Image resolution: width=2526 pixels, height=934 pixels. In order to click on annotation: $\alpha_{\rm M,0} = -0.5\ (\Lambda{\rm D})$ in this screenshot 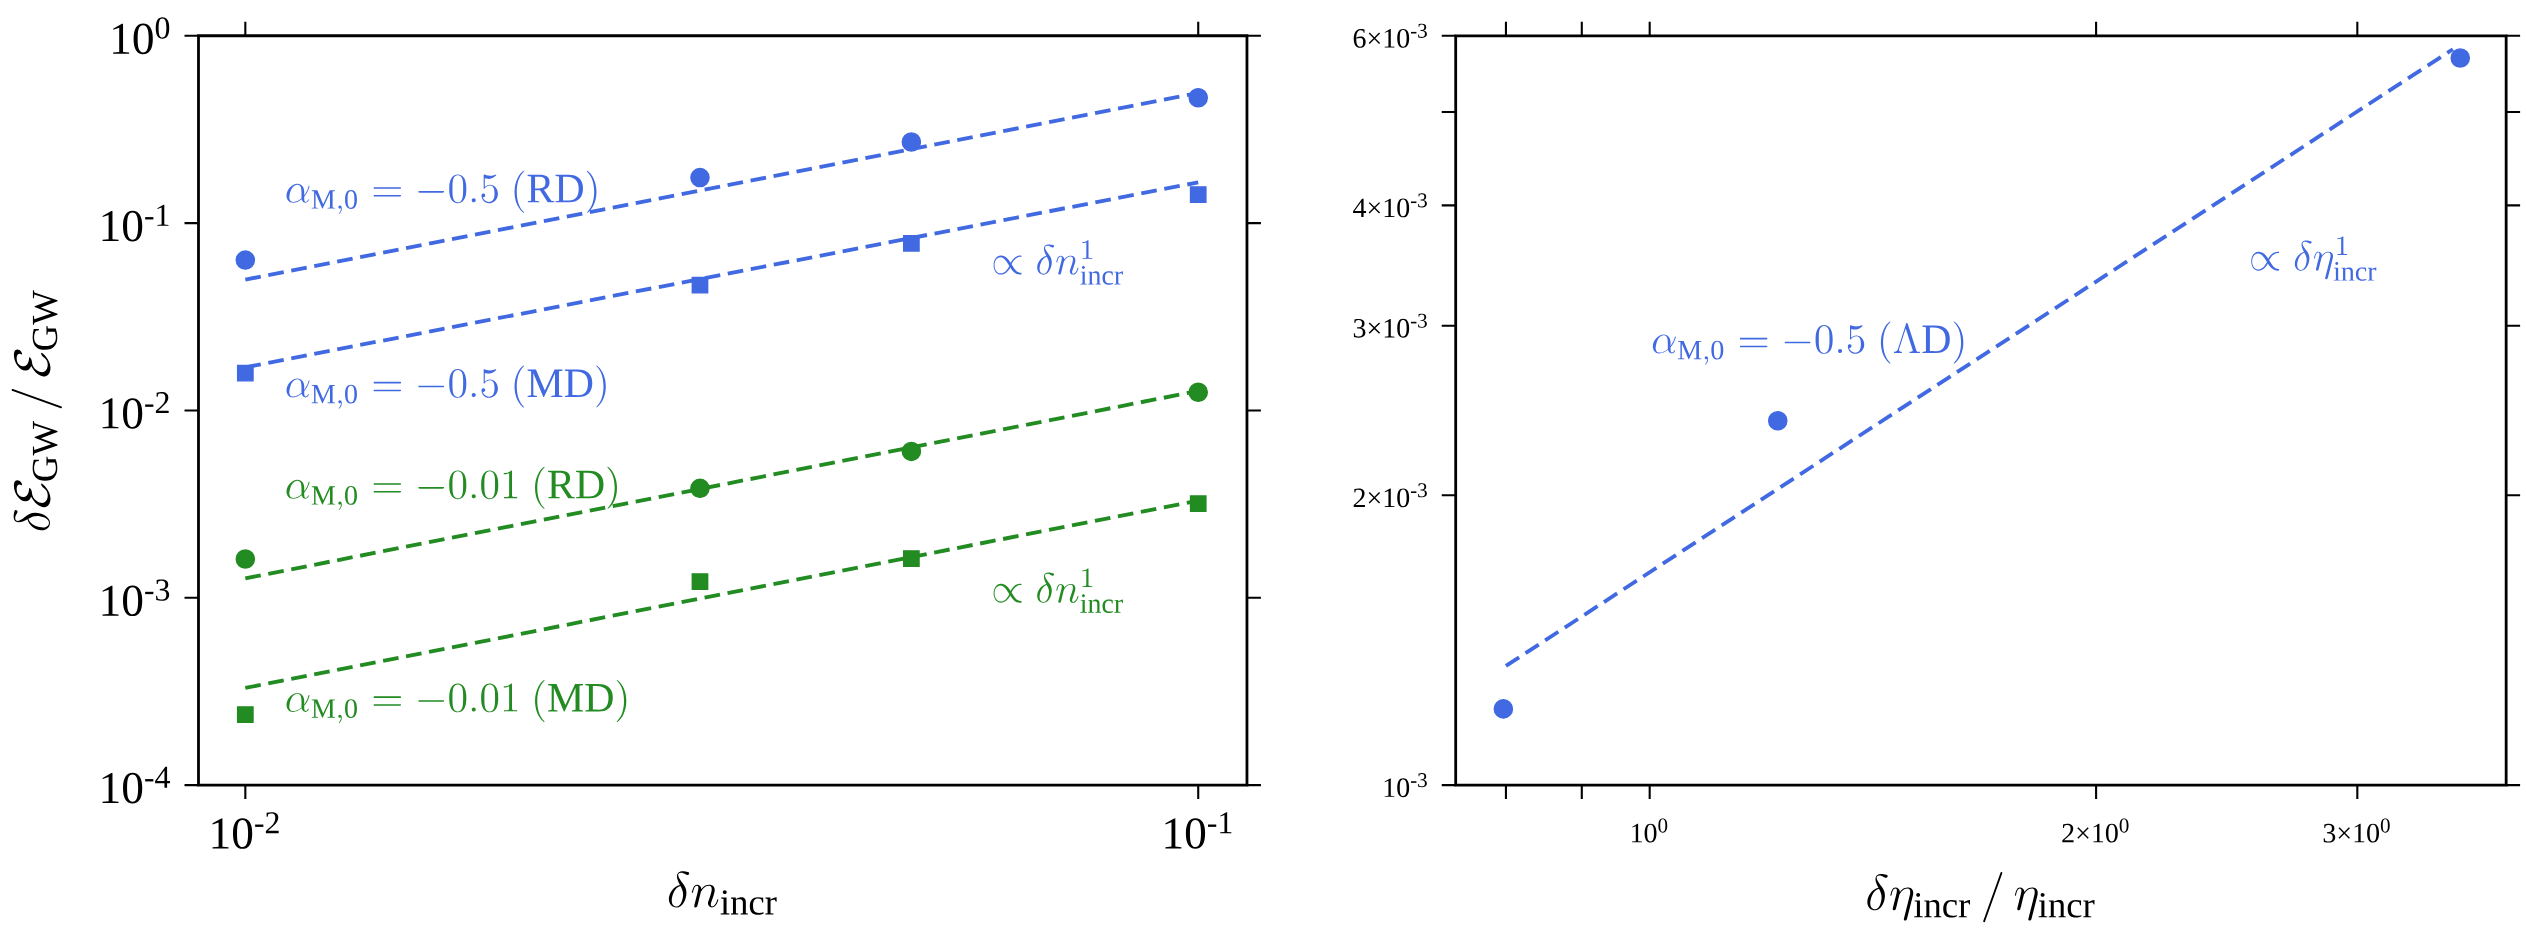, I will do `click(1808, 343)`.